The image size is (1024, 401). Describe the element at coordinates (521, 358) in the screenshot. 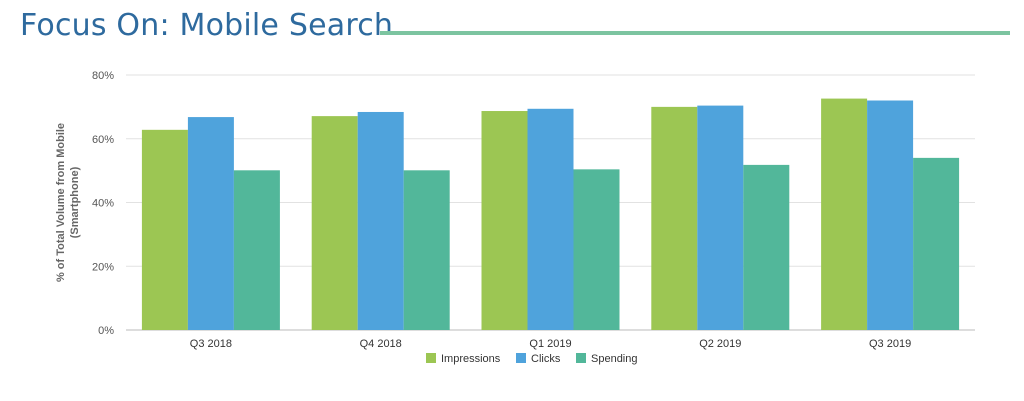

I see `legend-swatch-clicks` at that location.